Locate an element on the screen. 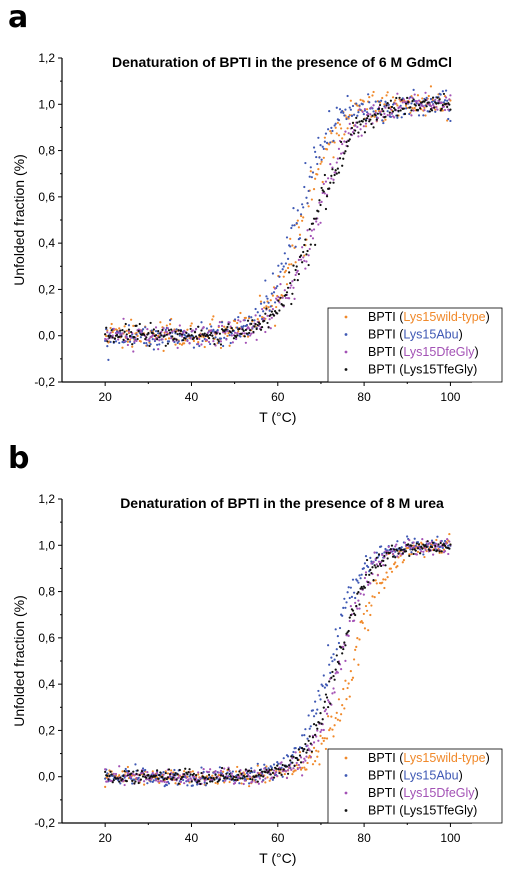 The width and height of the screenshot is (505, 882). y-tick-label: 0,6 is located at coordinates (46, 197).